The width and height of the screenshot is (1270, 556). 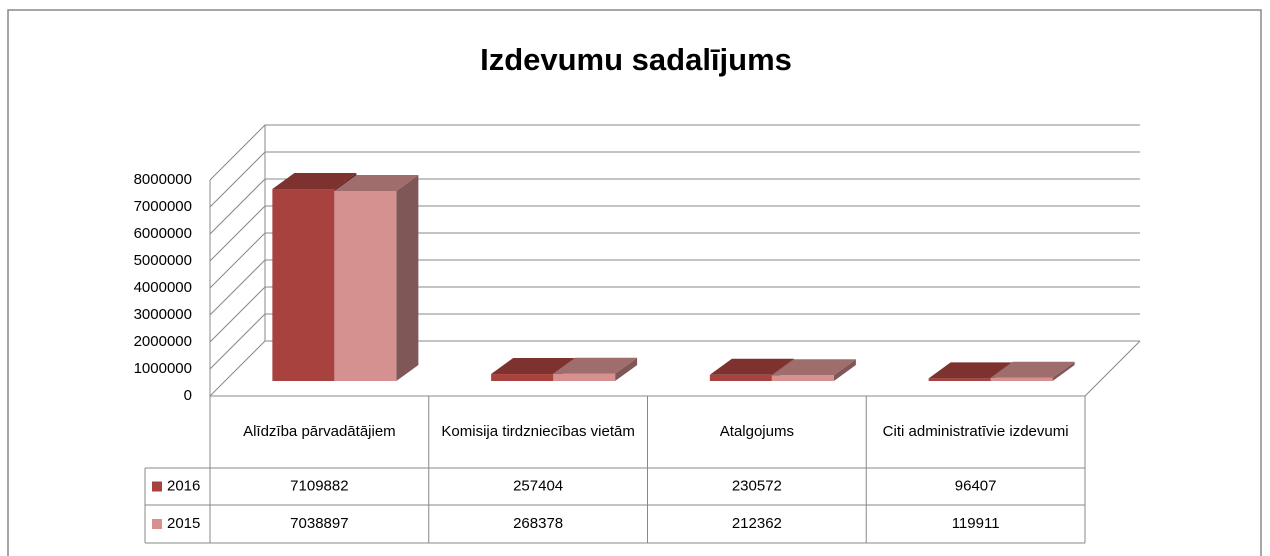 I want to click on table-value: 7109882, so click(x=319, y=485).